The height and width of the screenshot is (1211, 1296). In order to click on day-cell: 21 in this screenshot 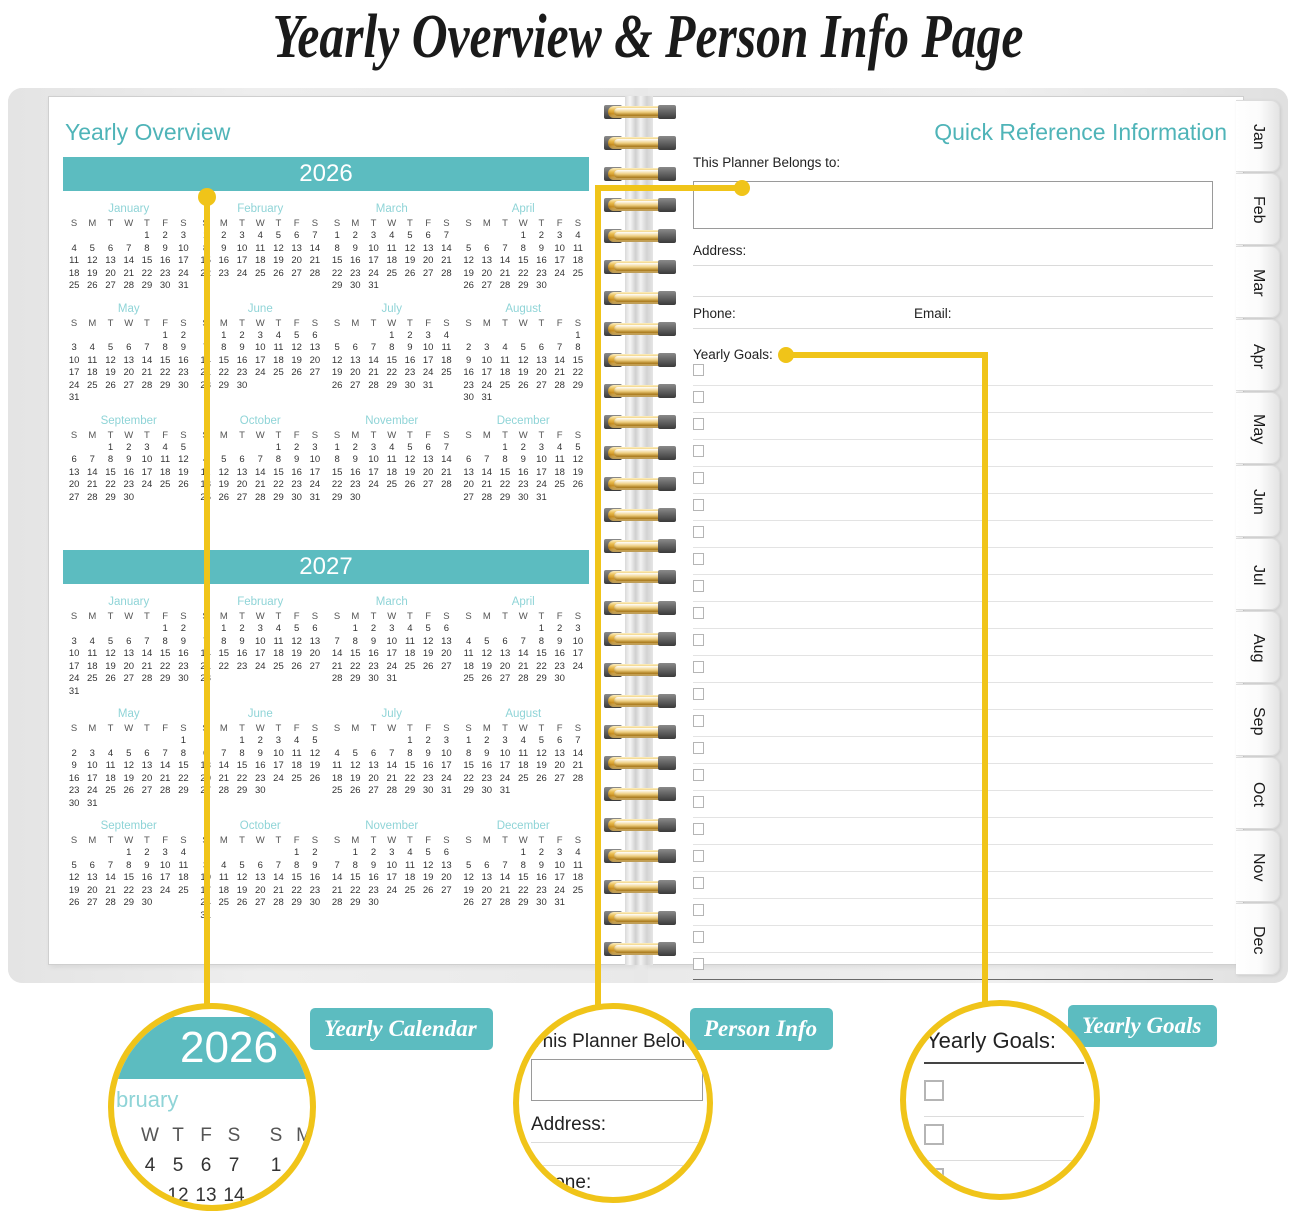, I will do `click(110, 890)`.